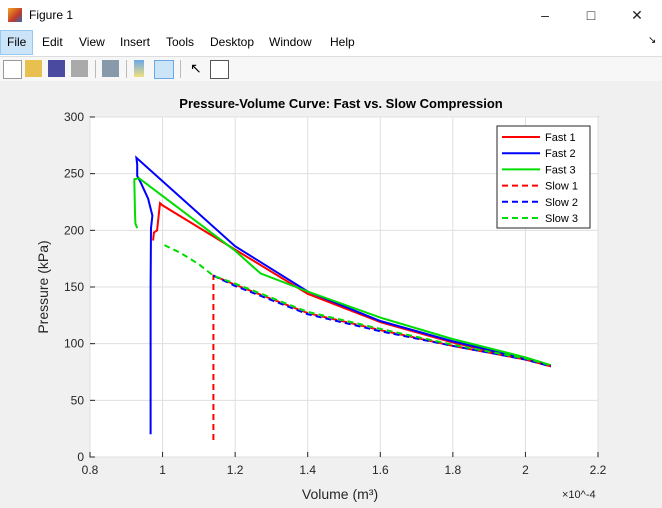 Image resolution: width=662 pixels, height=508 pixels. Describe the element at coordinates (561, 203) in the screenshot. I see `legend-entry: Slow 2` at that location.